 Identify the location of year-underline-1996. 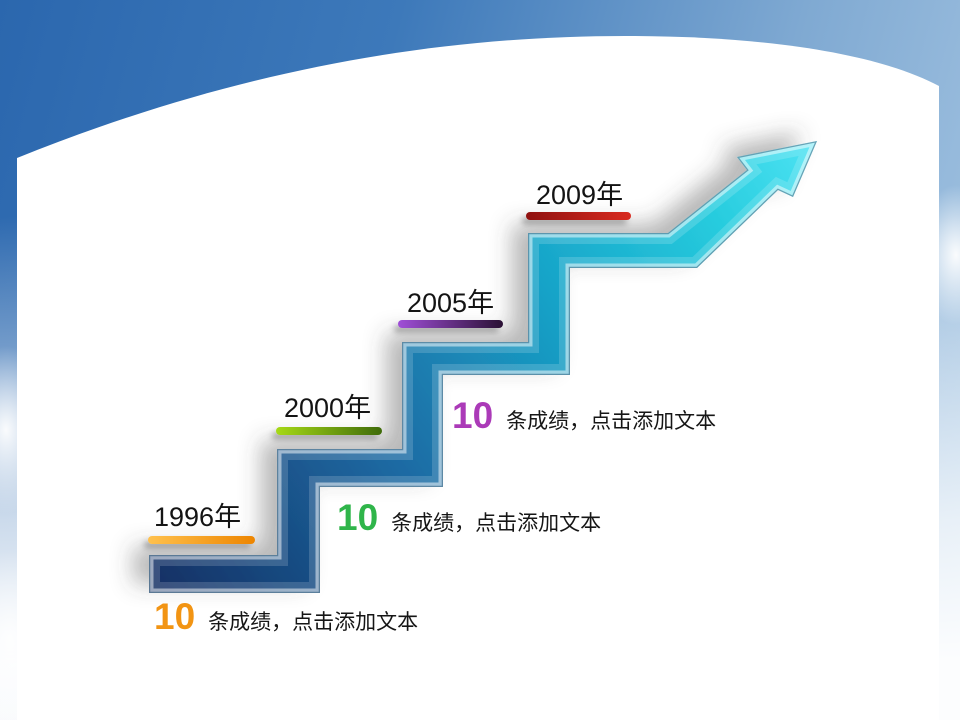
(201, 540).